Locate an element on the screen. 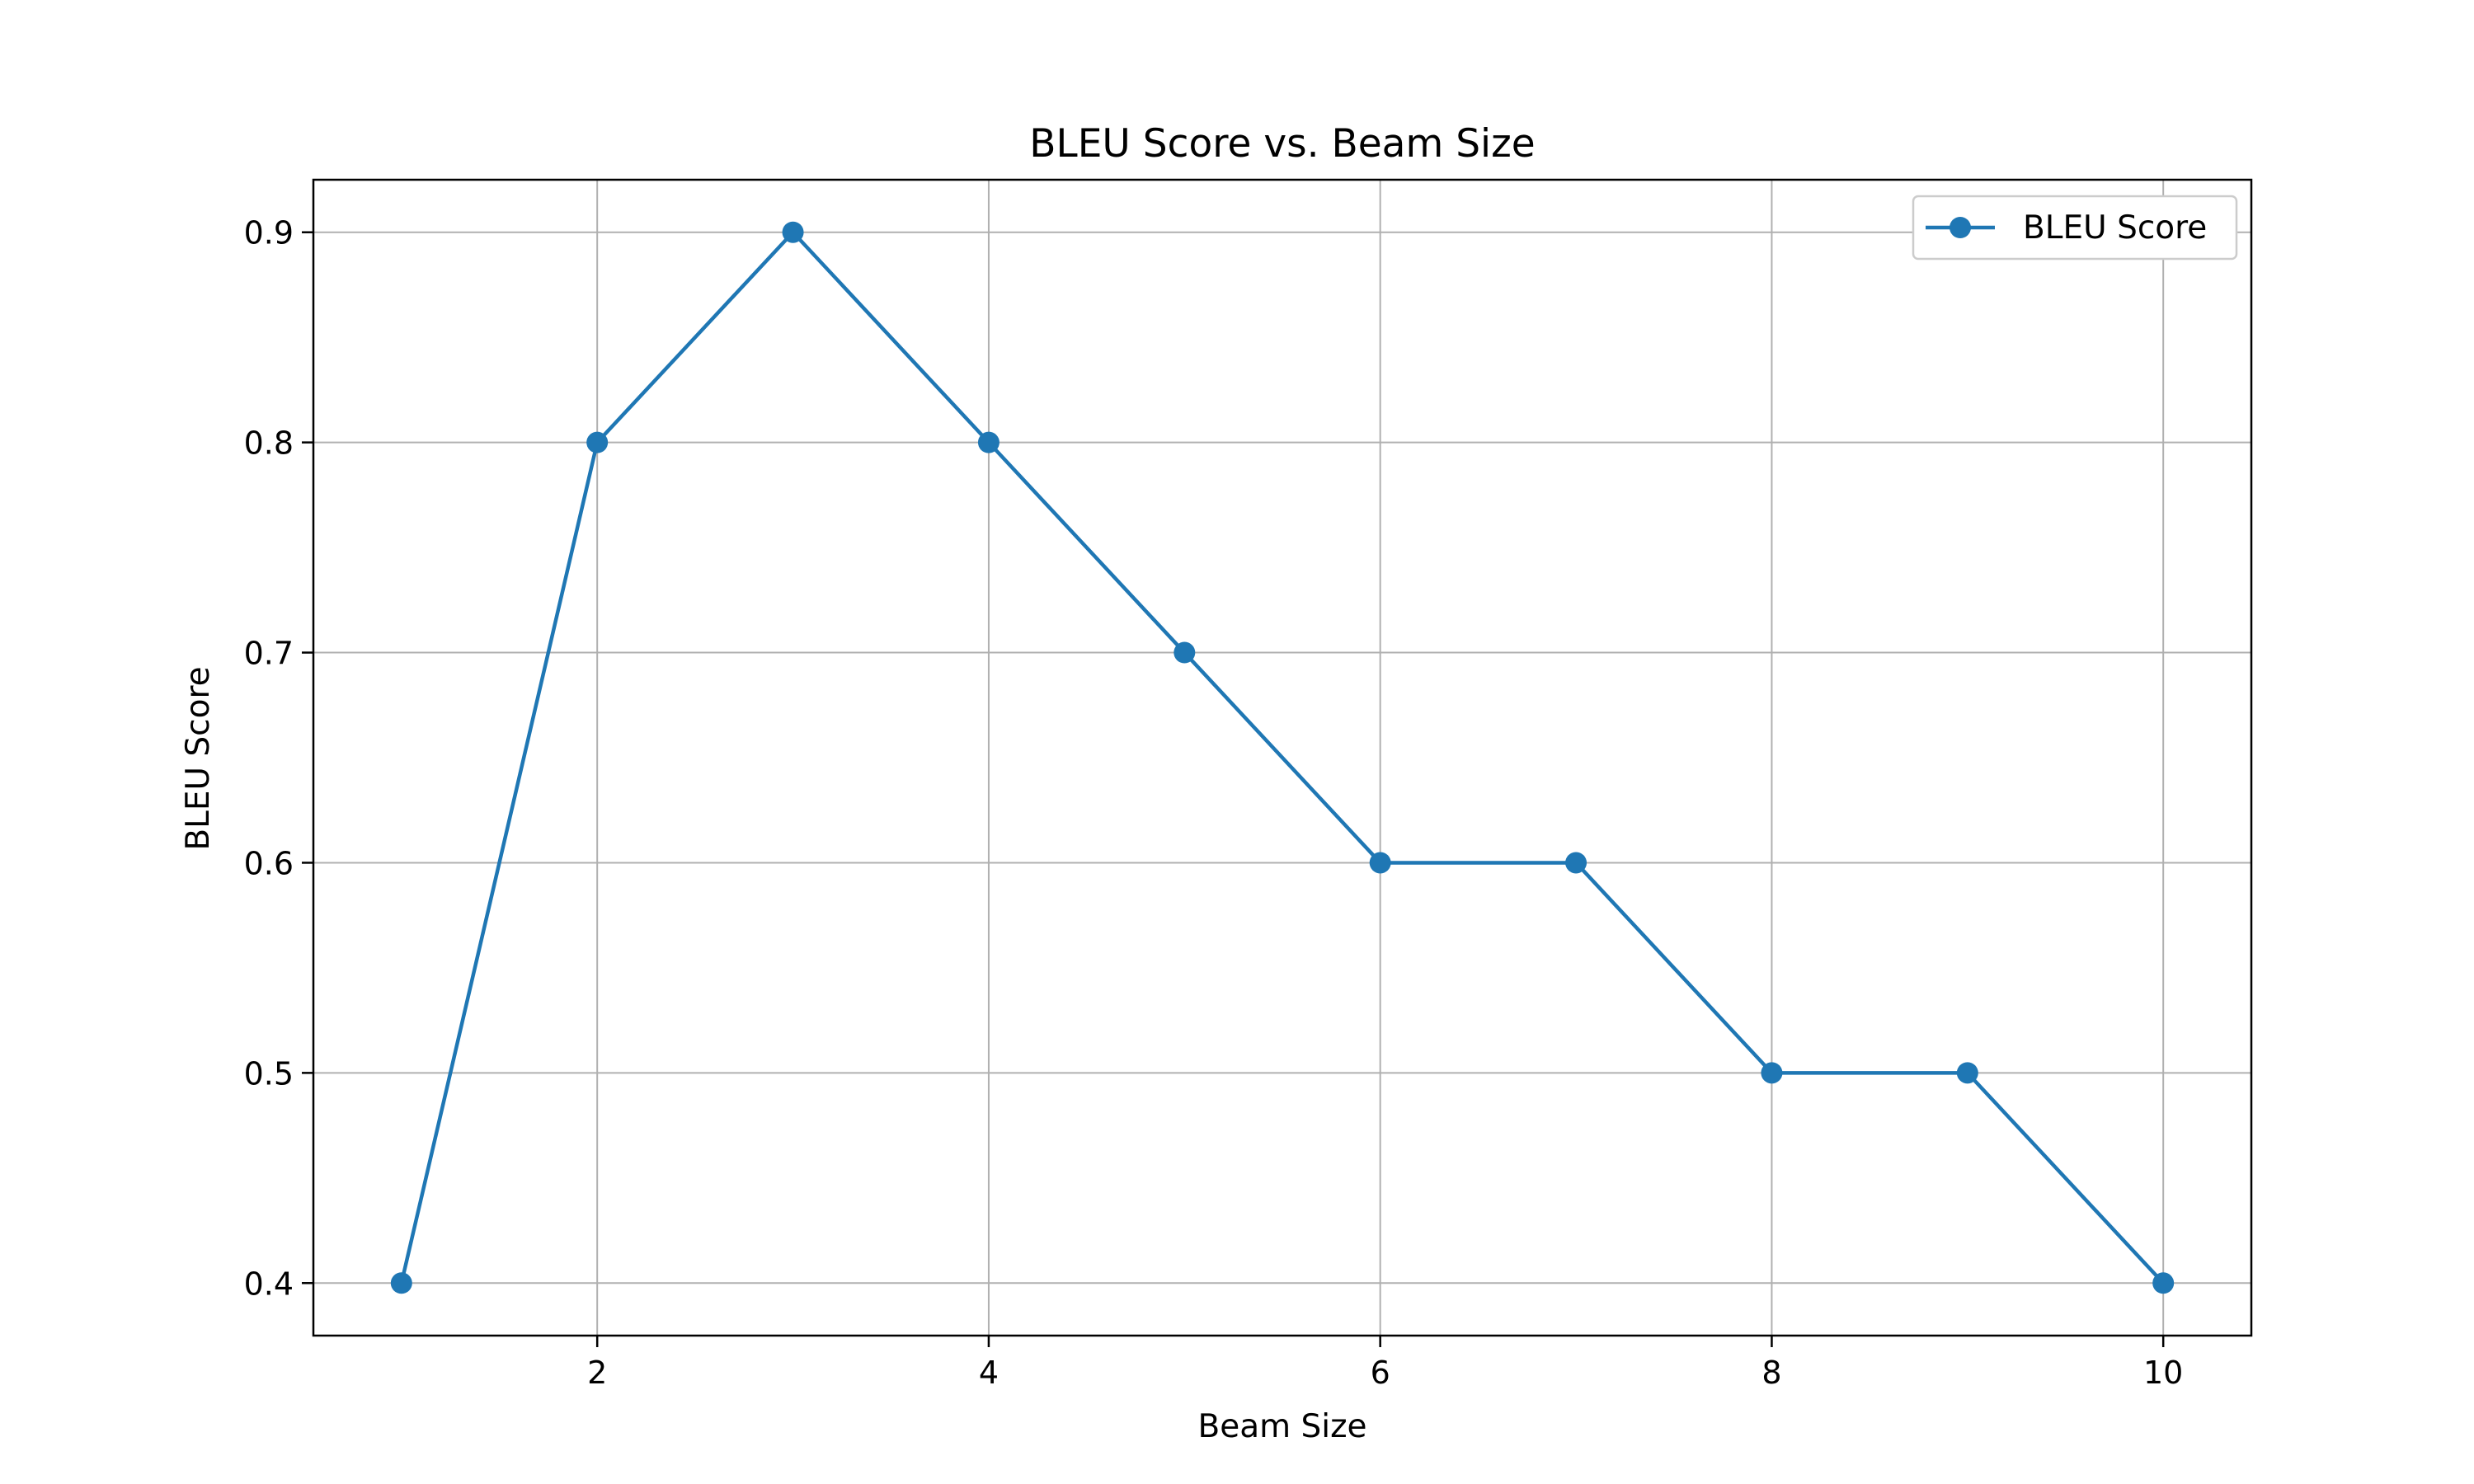  chart-title: BLEU Score vs. Beam Size is located at coordinates (1282, 144).